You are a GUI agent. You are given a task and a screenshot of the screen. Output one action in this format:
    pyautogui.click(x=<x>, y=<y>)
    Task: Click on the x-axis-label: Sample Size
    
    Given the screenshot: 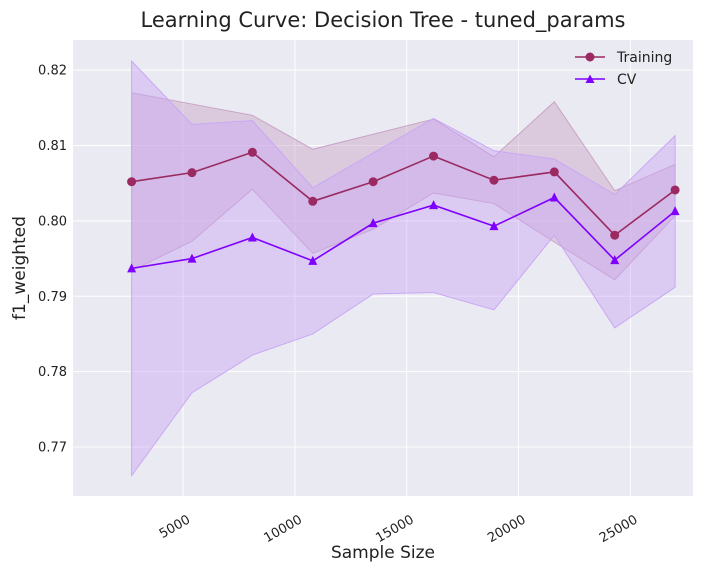 What is the action you would take?
    pyautogui.click(x=383, y=553)
    